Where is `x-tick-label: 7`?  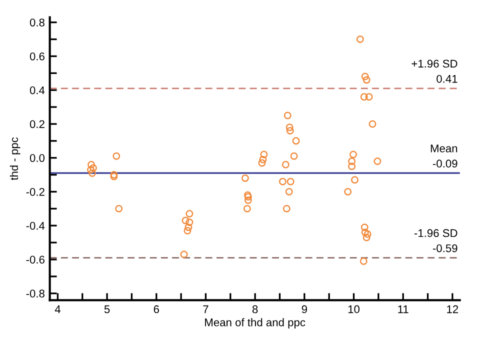
x-tick-label: 7 is located at coordinates (205, 309).